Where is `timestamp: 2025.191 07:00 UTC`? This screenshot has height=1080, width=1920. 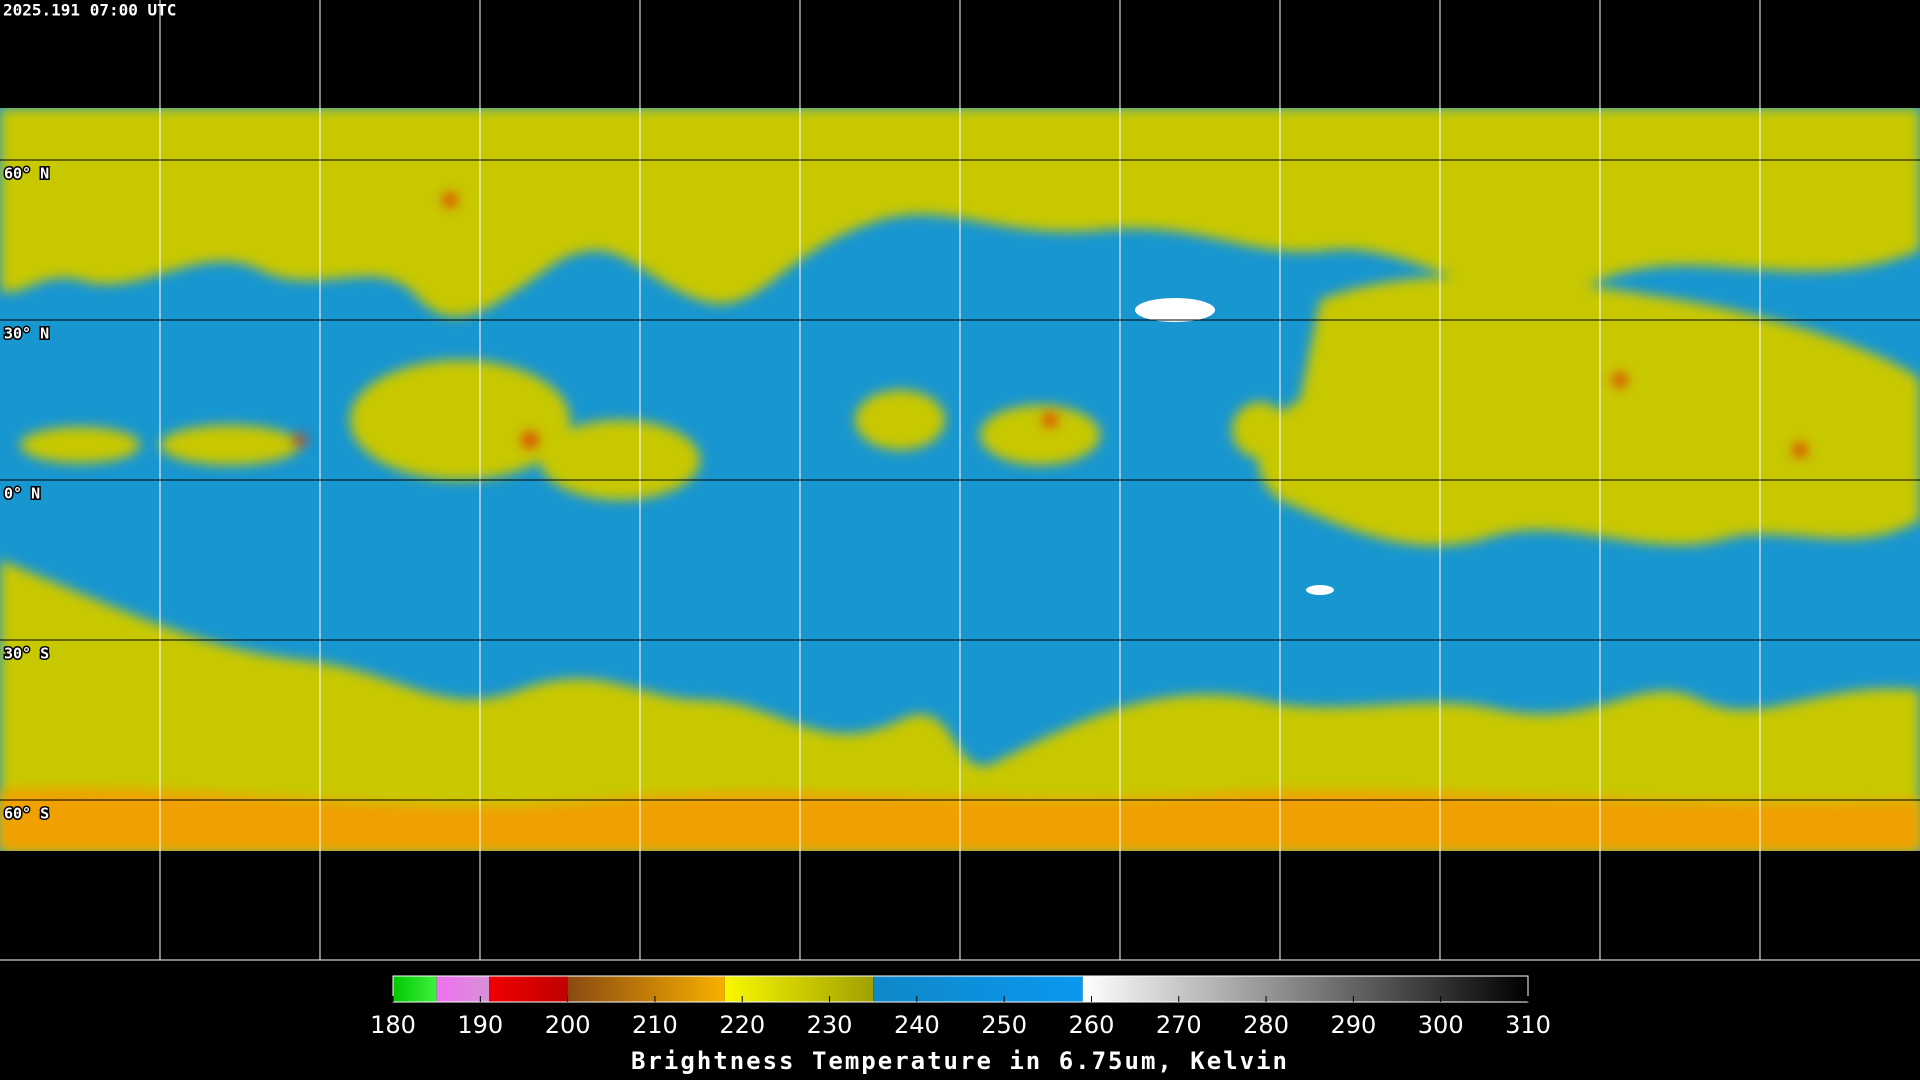 timestamp: 2025.191 07:00 UTC is located at coordinates (89, 10).